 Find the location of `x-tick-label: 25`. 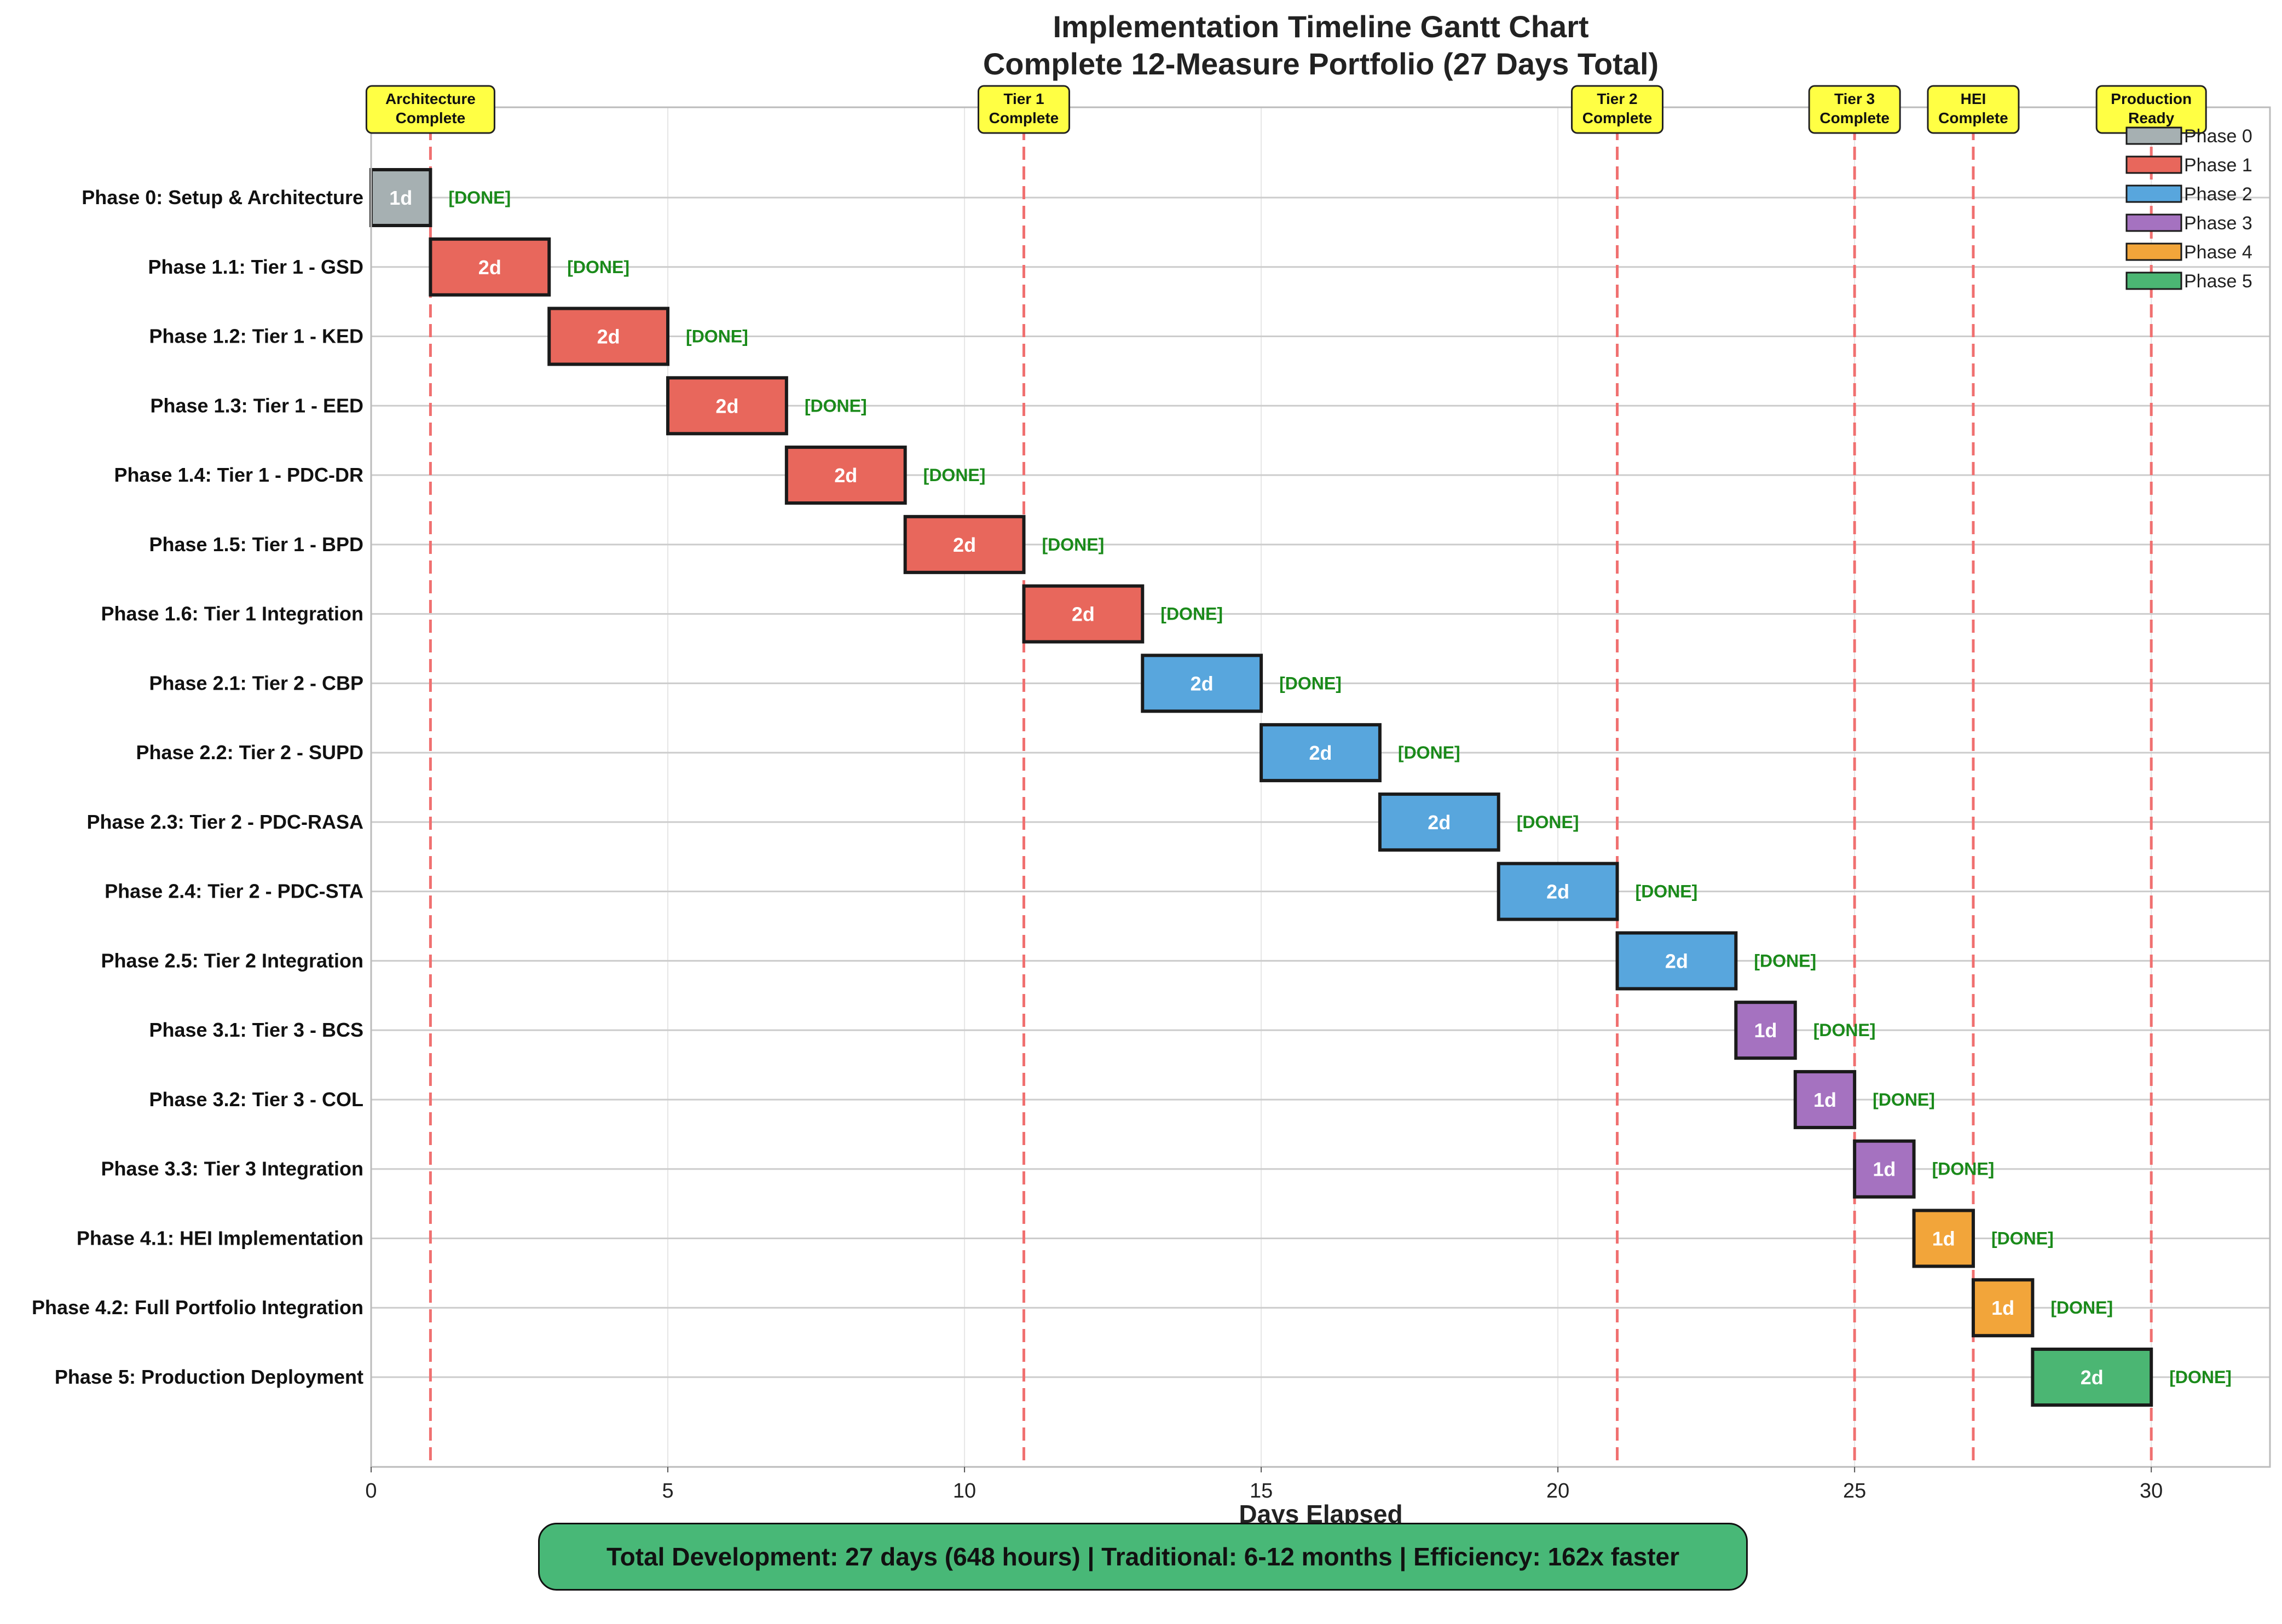

x-tick-label: 25 is located at coordinates (1854, 1490).